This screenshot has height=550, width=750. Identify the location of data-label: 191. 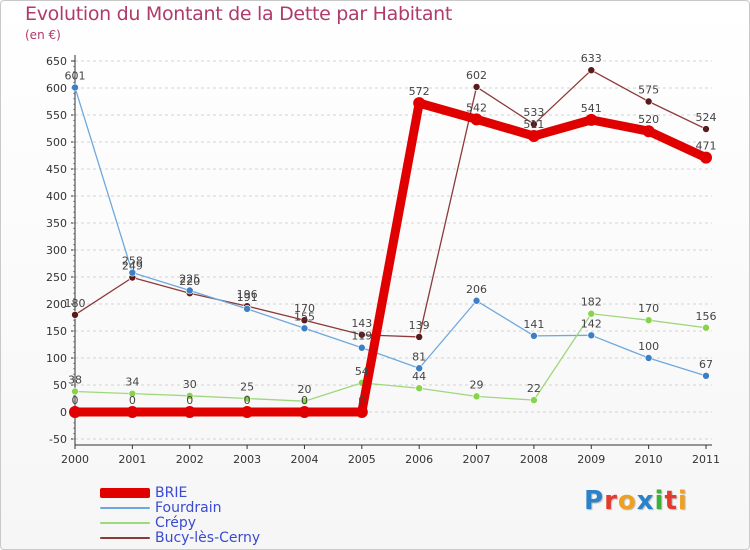
(247, 297).